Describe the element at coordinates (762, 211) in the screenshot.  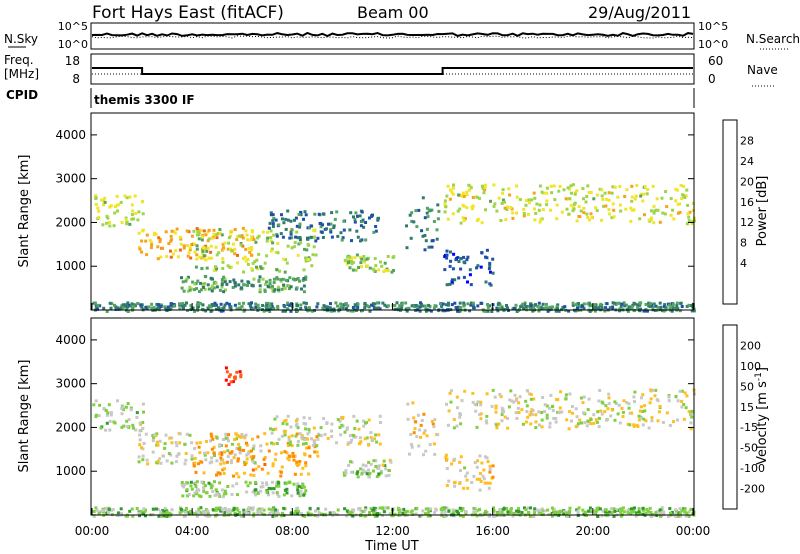
I see `power-colorbar-label: Power [dB]` at that location.